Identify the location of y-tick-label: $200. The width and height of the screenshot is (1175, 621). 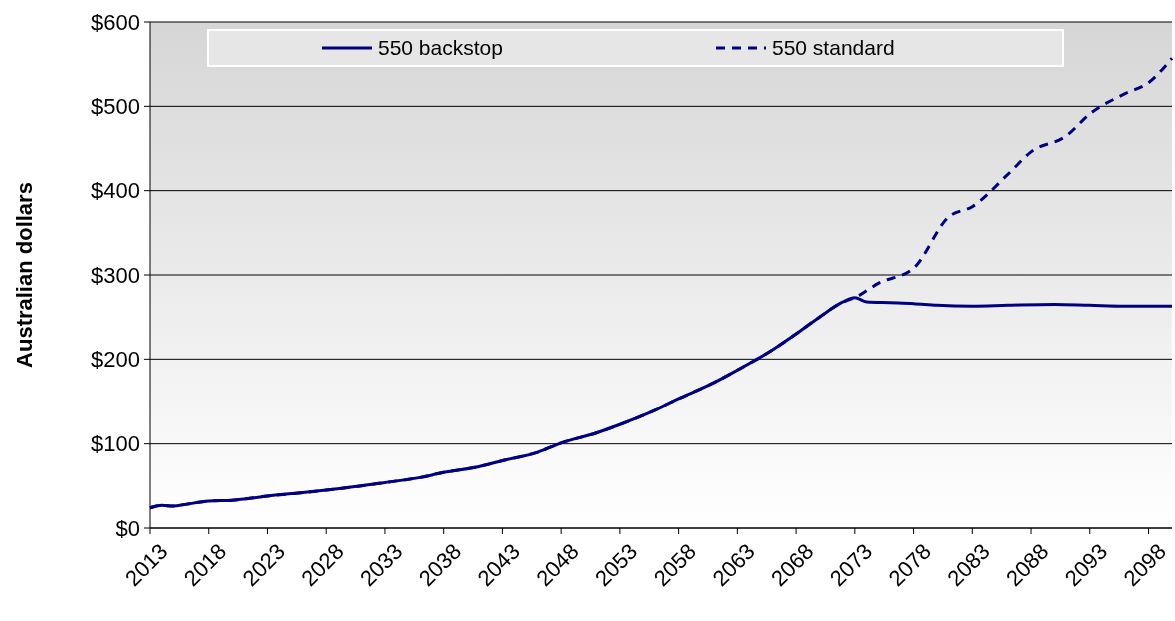
(115, 360).